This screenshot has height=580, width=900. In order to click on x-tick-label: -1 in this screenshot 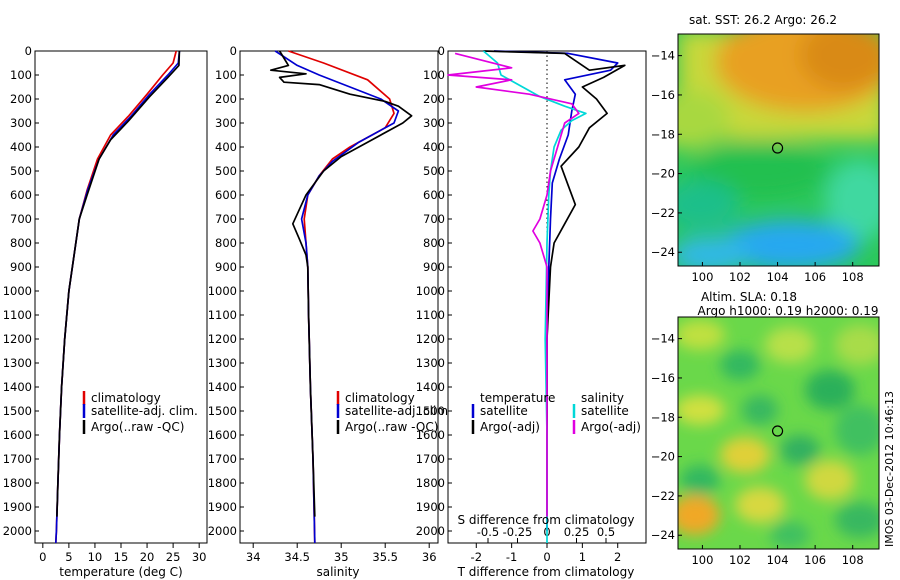, I will do `click(511, 557)`.